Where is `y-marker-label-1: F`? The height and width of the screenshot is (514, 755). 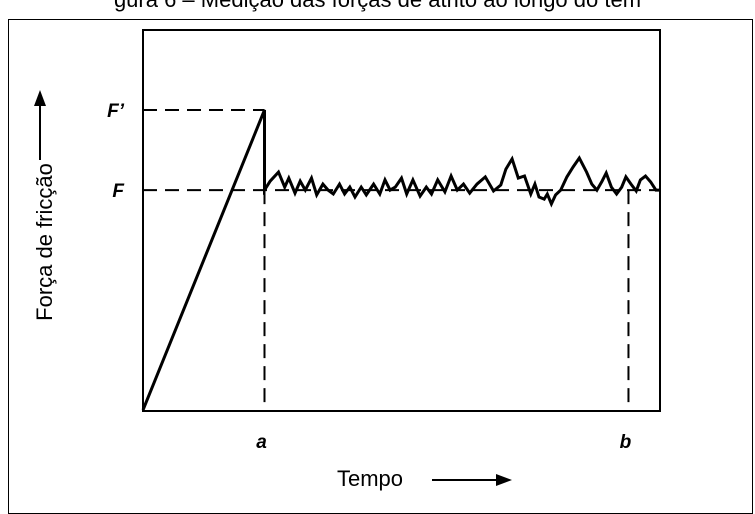
y-marker-label-1: F is located at coordinates (118, 191).